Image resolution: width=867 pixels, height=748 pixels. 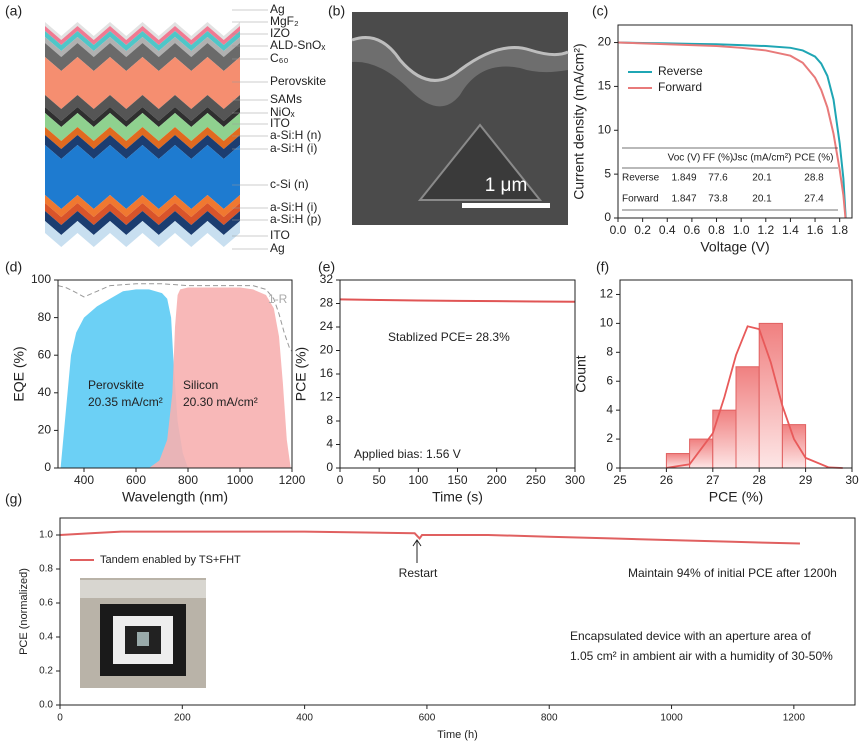 What do you see at coordinates (407, 454) in the screenshot?
I see `annotation: Applied bias: 1.56 V` at bounding box center [407, 454].